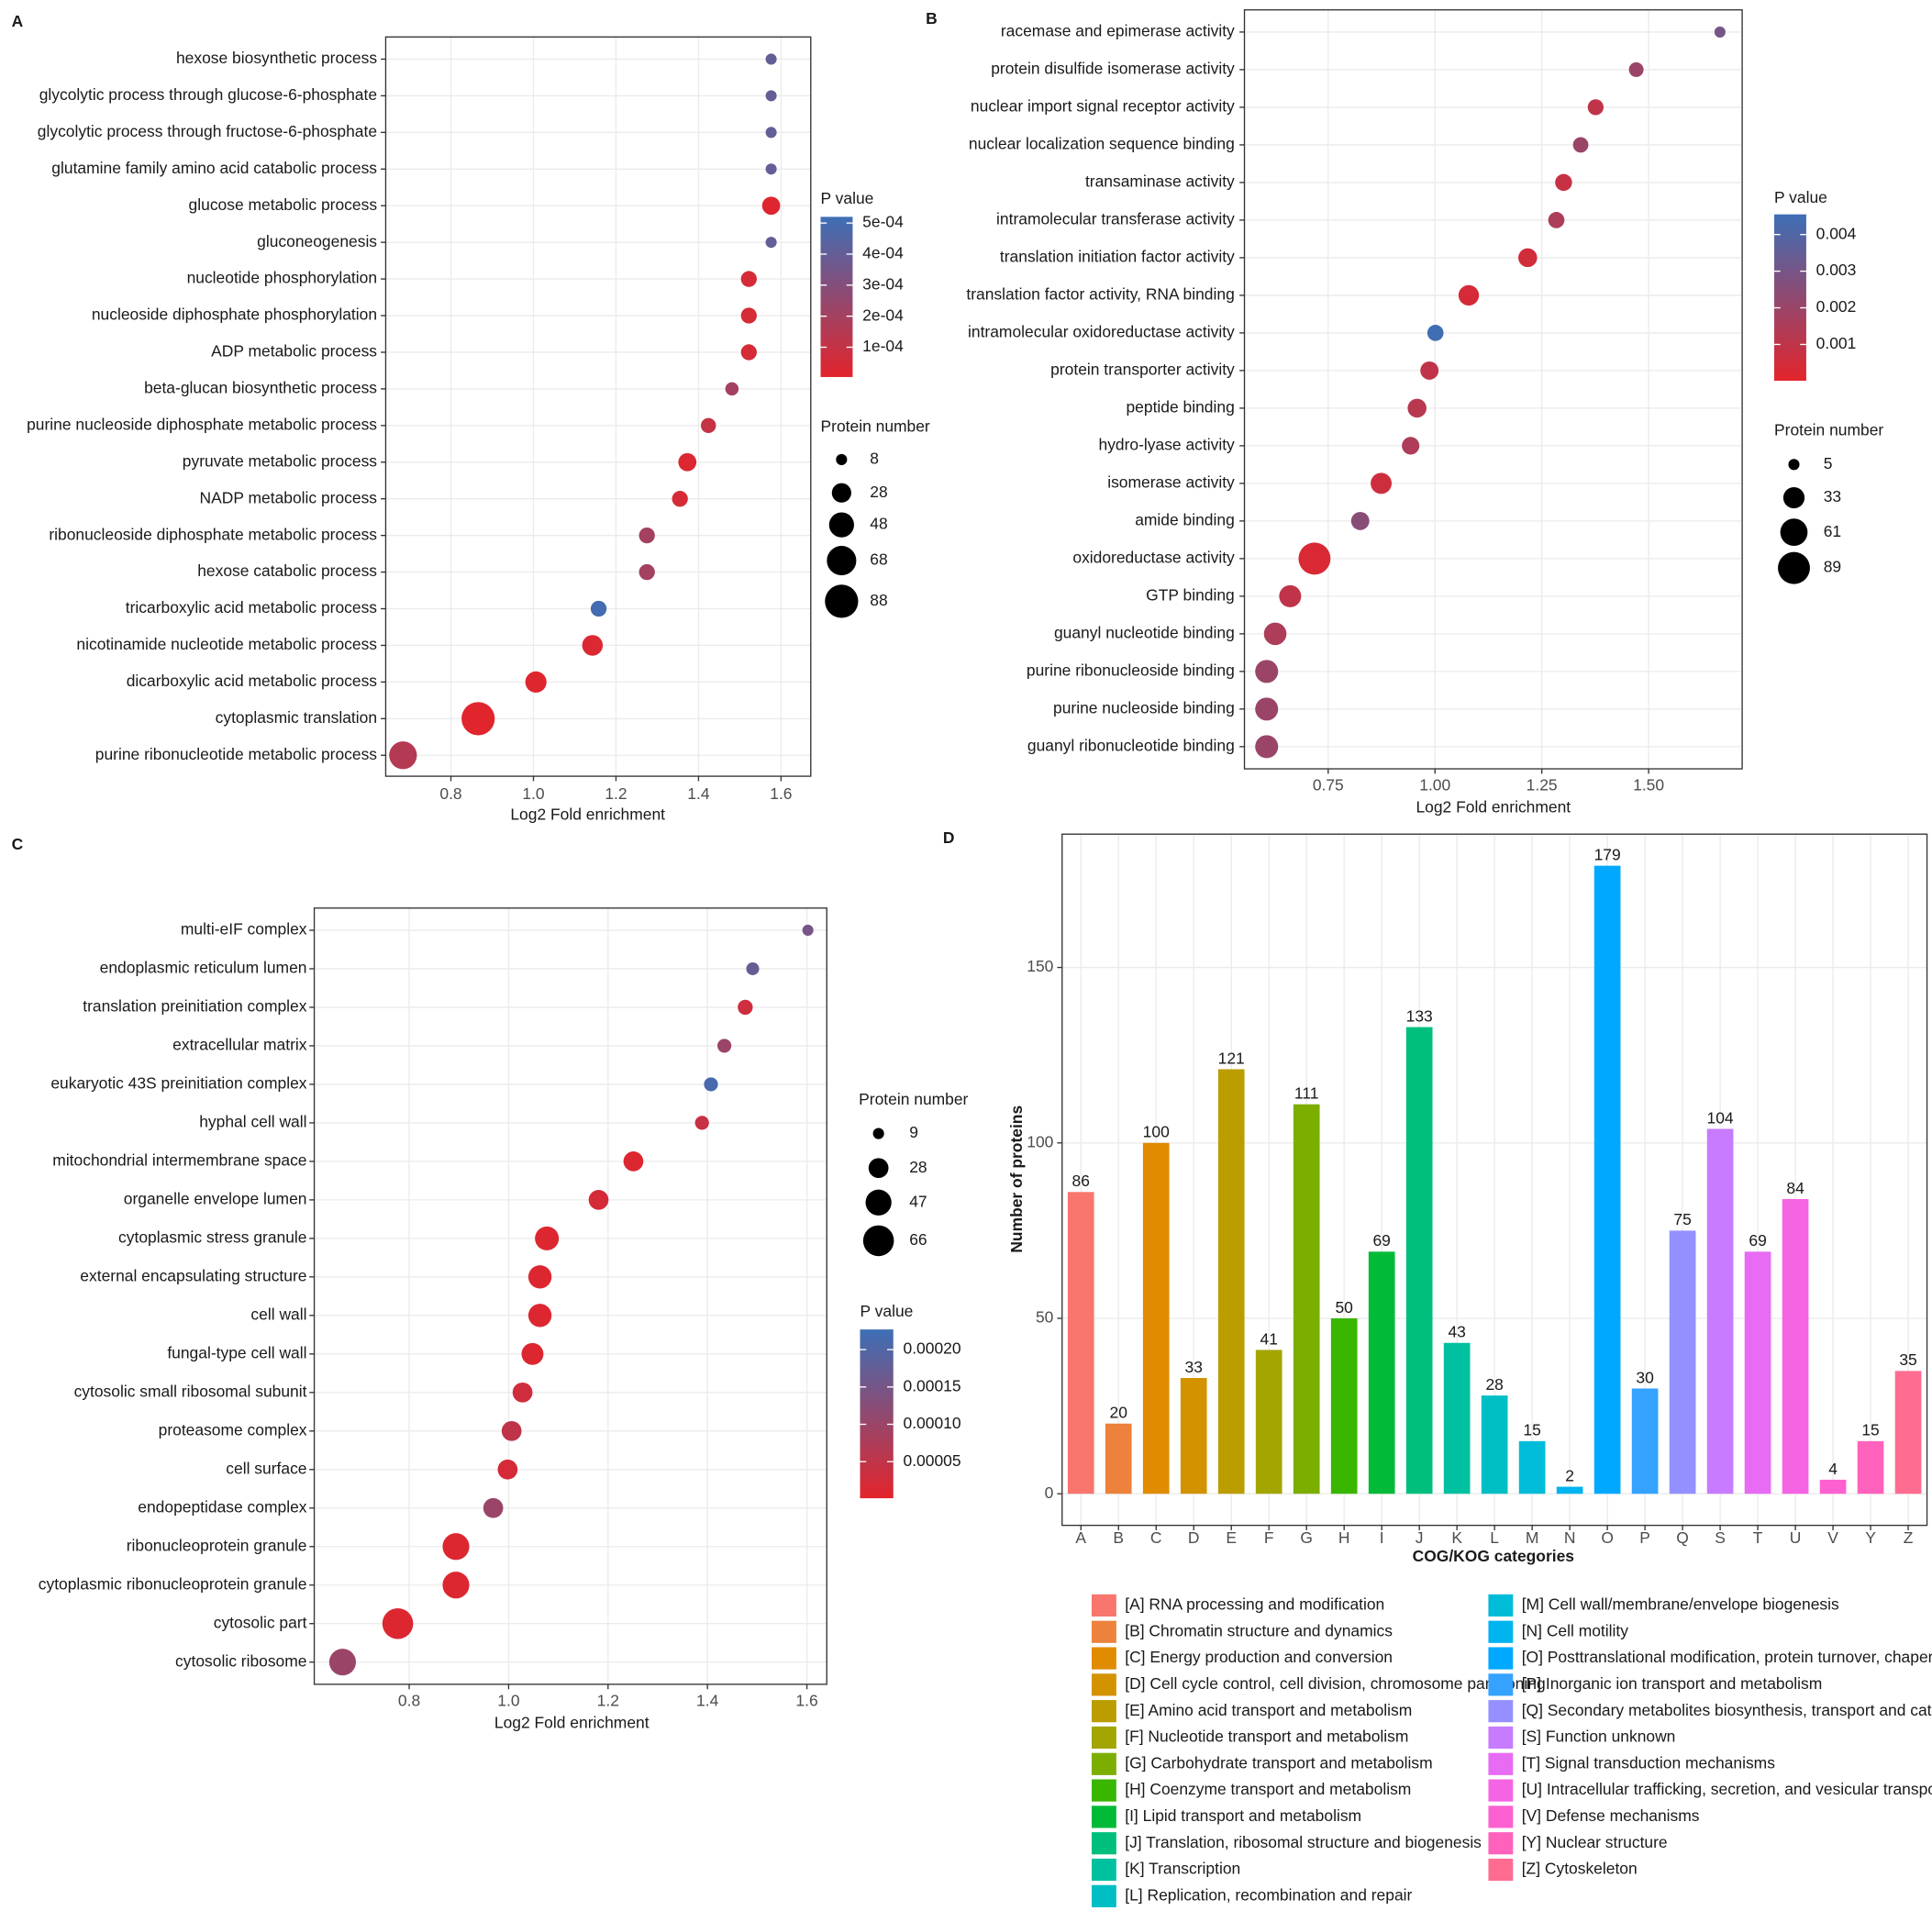  Describe the element at coordinates (409, 1700) in the screenshot. I see `x-tick-label: 0.8` at that location.